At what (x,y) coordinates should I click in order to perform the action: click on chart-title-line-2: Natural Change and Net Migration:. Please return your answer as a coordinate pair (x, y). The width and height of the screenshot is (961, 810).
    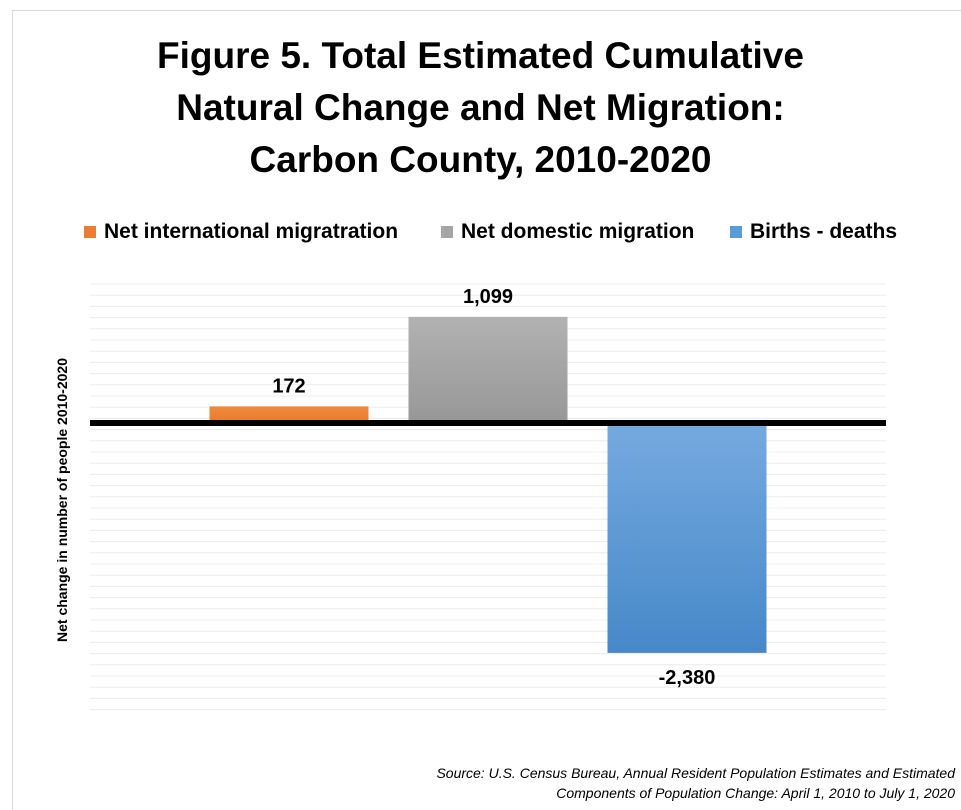
    Looking at the image, I should click on (480, 107).